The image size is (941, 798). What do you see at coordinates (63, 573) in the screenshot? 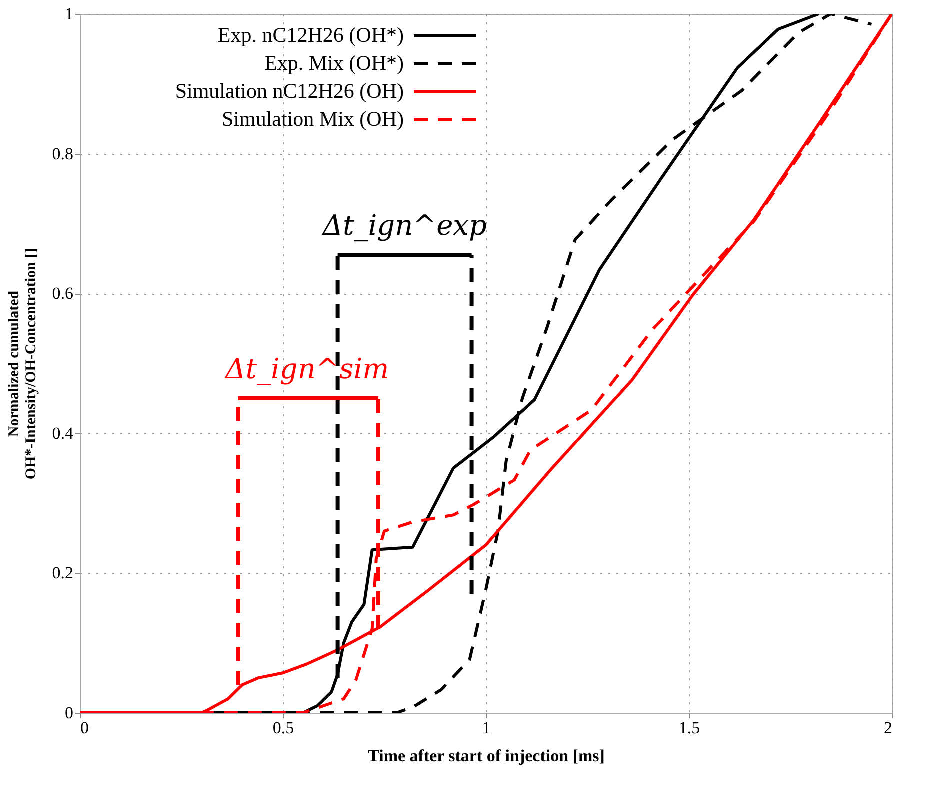
I see `y-tick-label: 0.2` at bounding box center [63, 573].